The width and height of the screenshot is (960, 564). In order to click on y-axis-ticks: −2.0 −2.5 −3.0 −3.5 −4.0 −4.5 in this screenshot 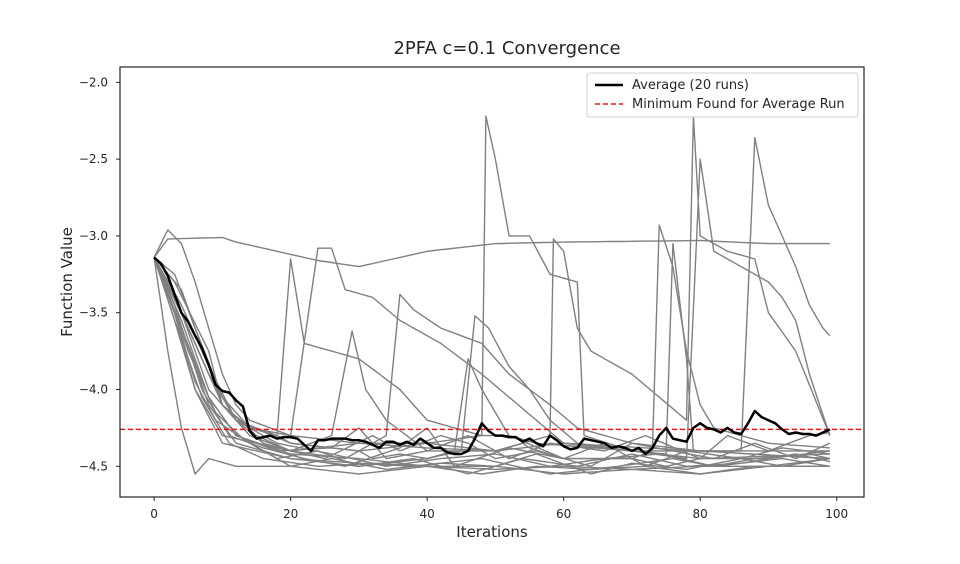, I will do `click(99, 274)`.